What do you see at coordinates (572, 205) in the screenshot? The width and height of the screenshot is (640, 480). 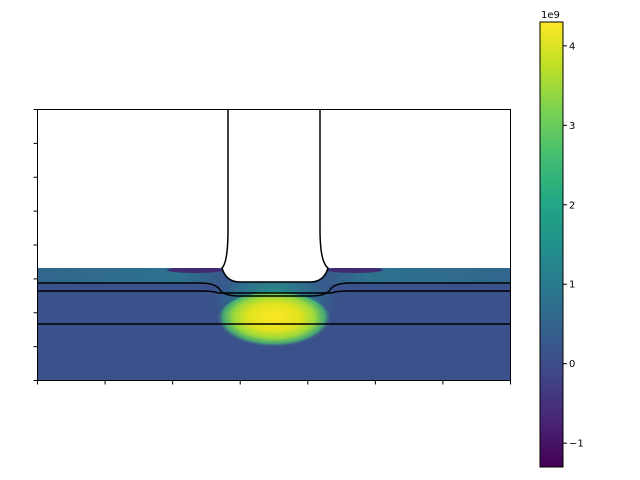 I see `colorbar-tick-label: 2` at bounding box center [572, 205].